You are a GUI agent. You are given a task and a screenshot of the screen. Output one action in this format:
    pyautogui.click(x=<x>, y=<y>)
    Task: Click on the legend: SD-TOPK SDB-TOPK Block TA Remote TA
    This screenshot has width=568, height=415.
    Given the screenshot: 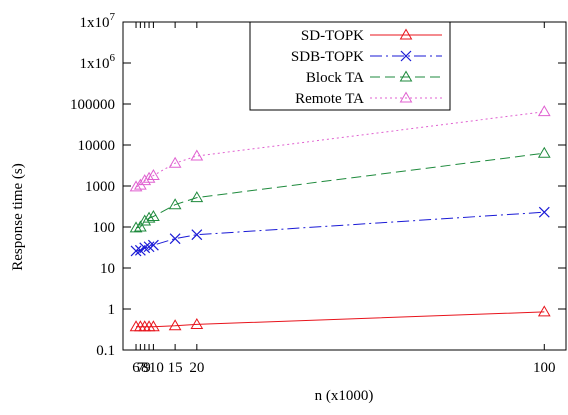 What is the action you would take?
    pyautogui.click(x=350, y=66)
    